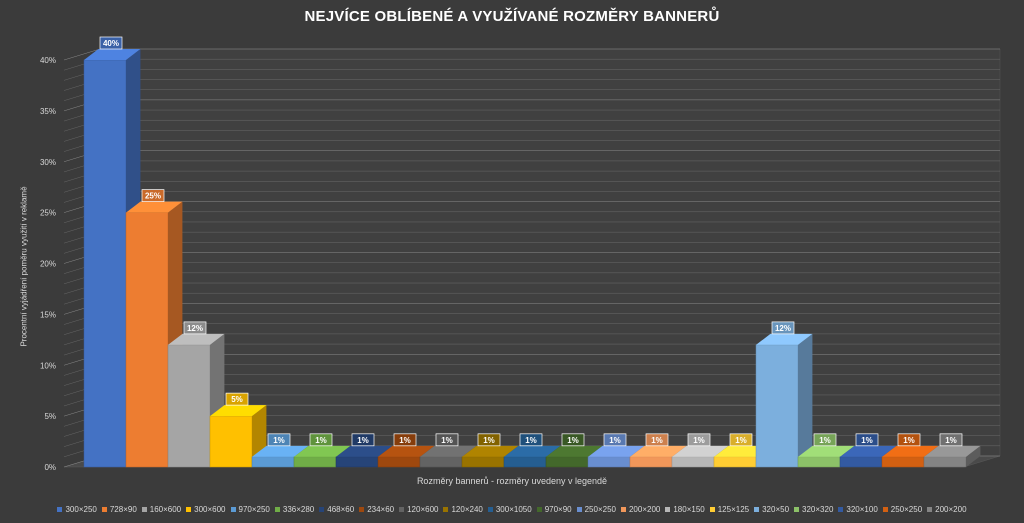  Describe the element at coordinates (254, 509) in the screenshot. I see `legend-label: 970×250` at that location.